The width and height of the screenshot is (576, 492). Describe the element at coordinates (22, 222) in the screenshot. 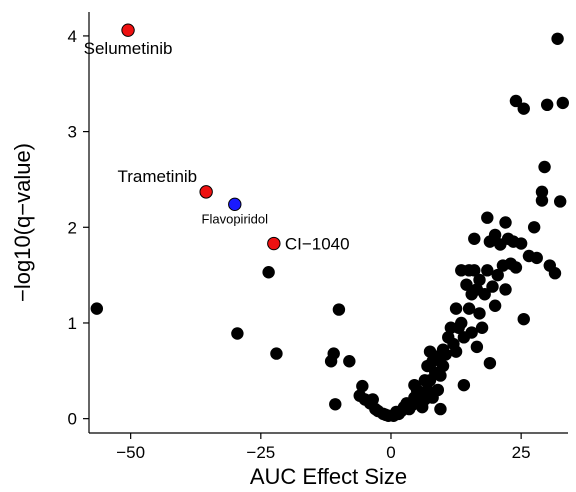

I see `y-axis-title: −log10(q−value)` at that location.